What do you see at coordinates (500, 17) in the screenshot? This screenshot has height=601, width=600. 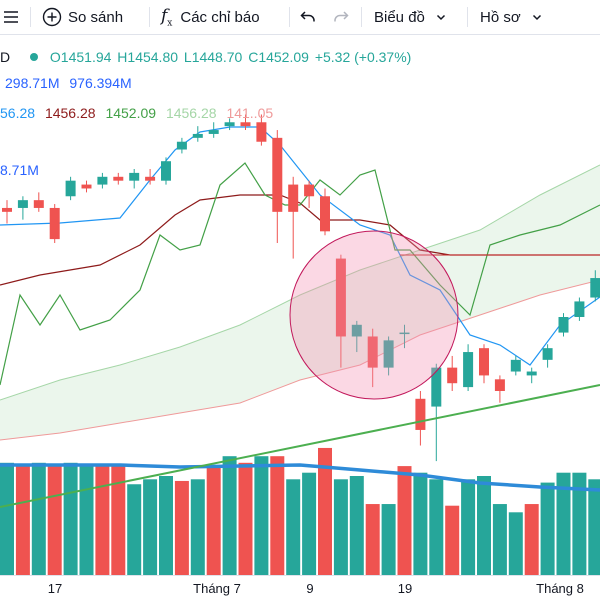 I see `profile-menu-label: Hồ sơ` at bounding box center [500, 17].